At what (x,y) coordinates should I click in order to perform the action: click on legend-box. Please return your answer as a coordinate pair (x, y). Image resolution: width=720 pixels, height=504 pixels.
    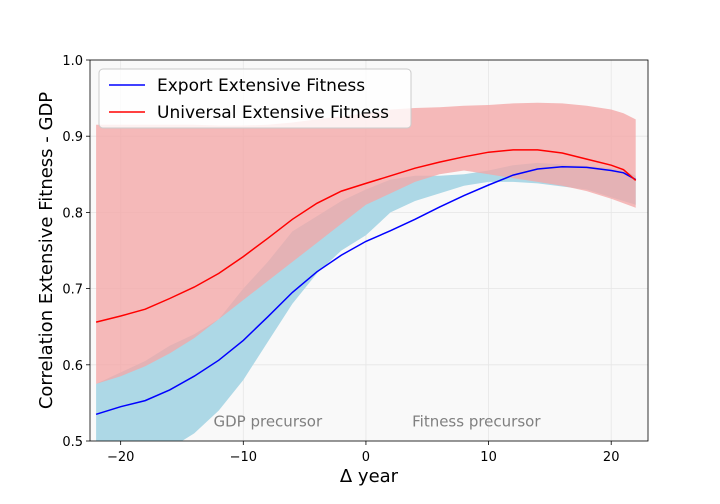
    Looking at the image, I should click on (255, 98).